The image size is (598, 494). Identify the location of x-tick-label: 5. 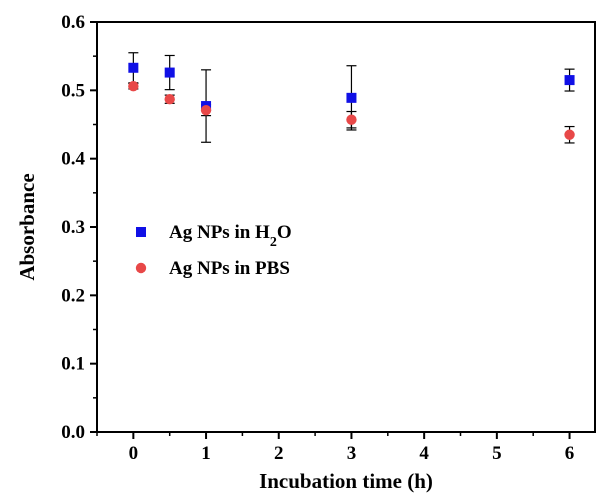
(497, 453).